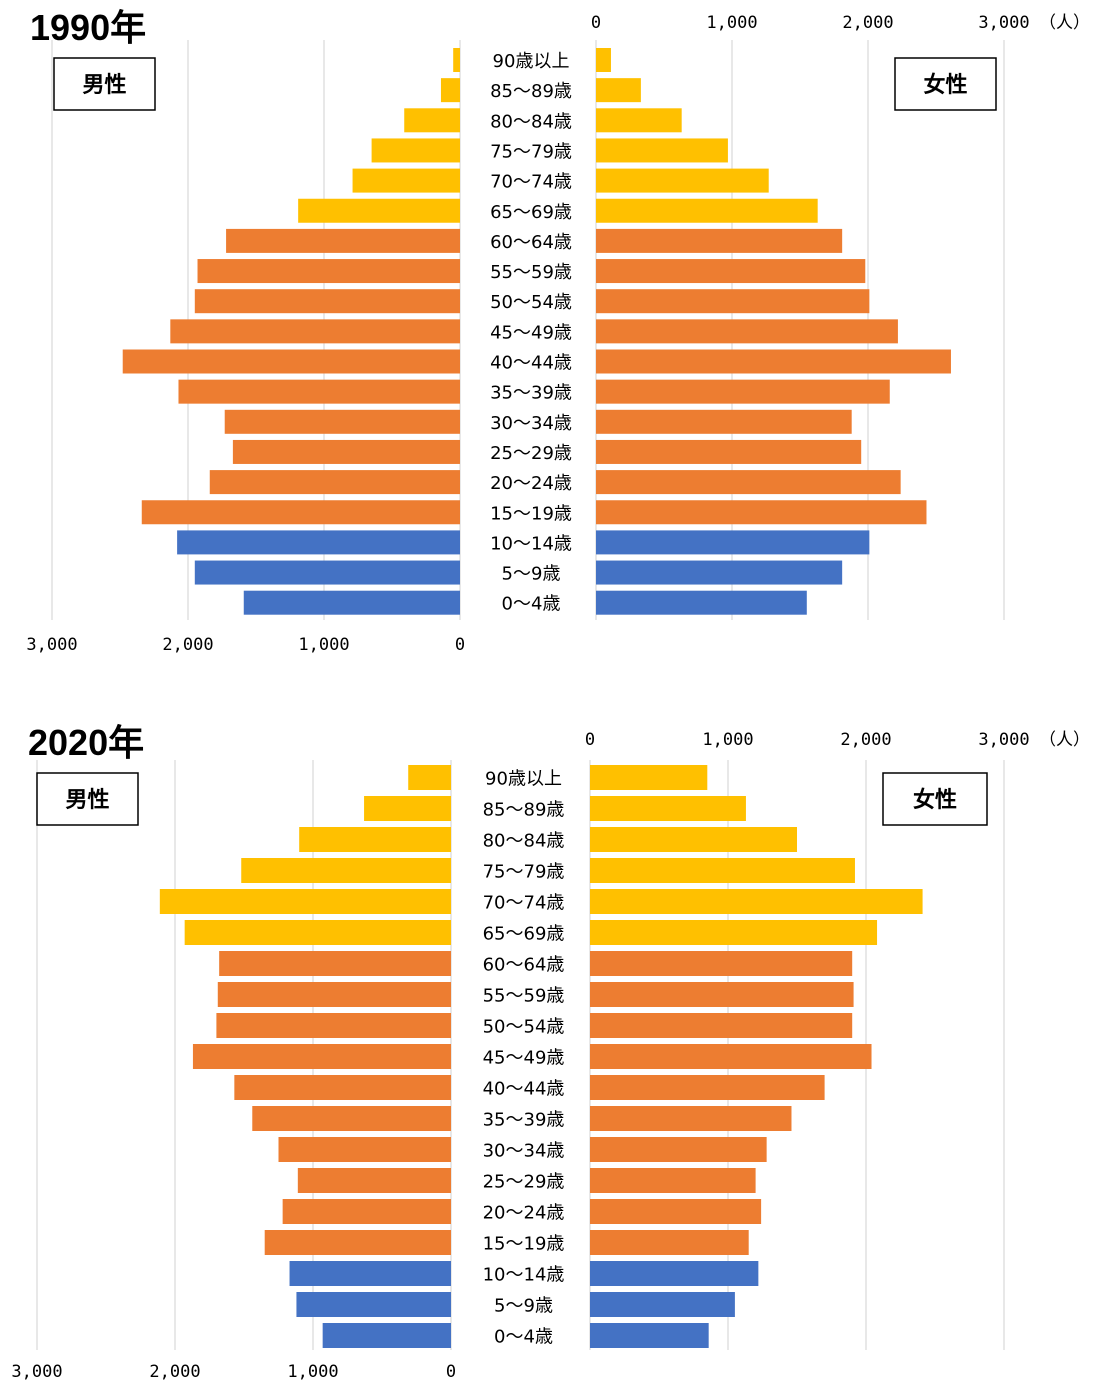  I want to click on chart-0-tick-top: 1,000, so click(731, 23).